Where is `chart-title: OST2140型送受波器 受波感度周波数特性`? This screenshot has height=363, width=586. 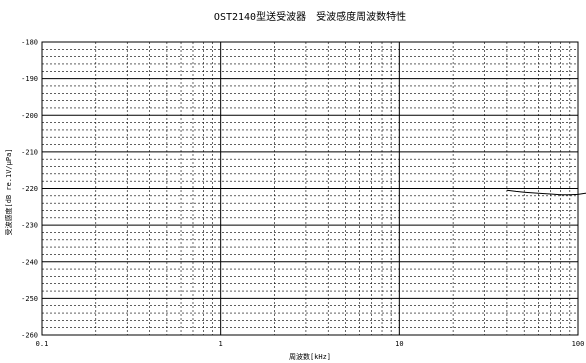
chart-title: OST2140型送受波器 受波感度周波数特性 is located at coordinates (310, 16).